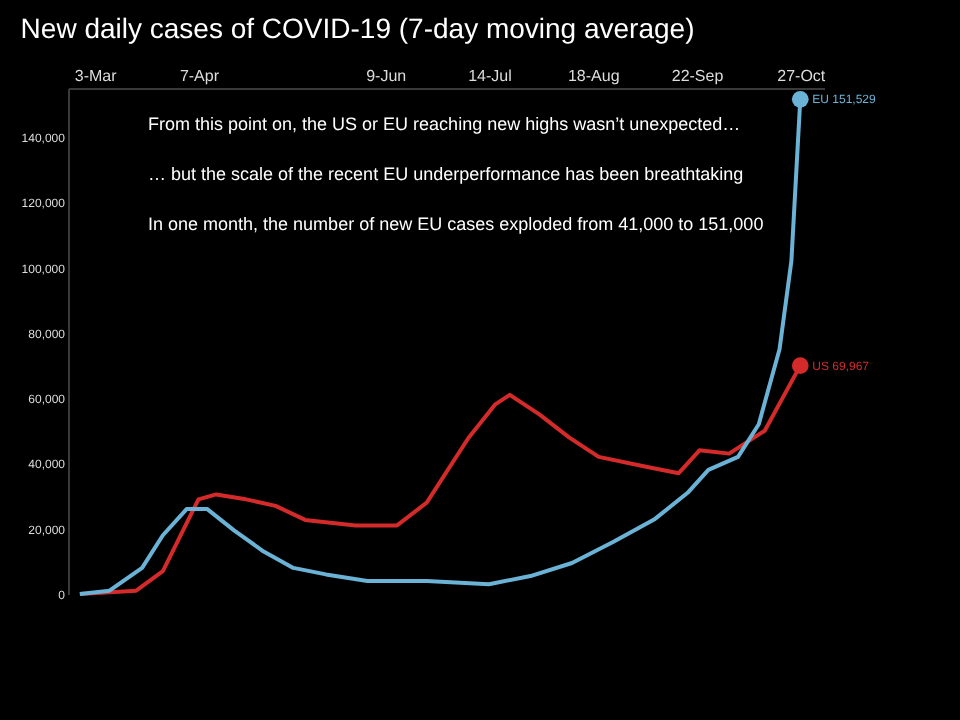  What do you see at coordinates (199, 76) in the screenshot?
I see `x-tick-label: 7-Apr` at bounding box center [199, 76].